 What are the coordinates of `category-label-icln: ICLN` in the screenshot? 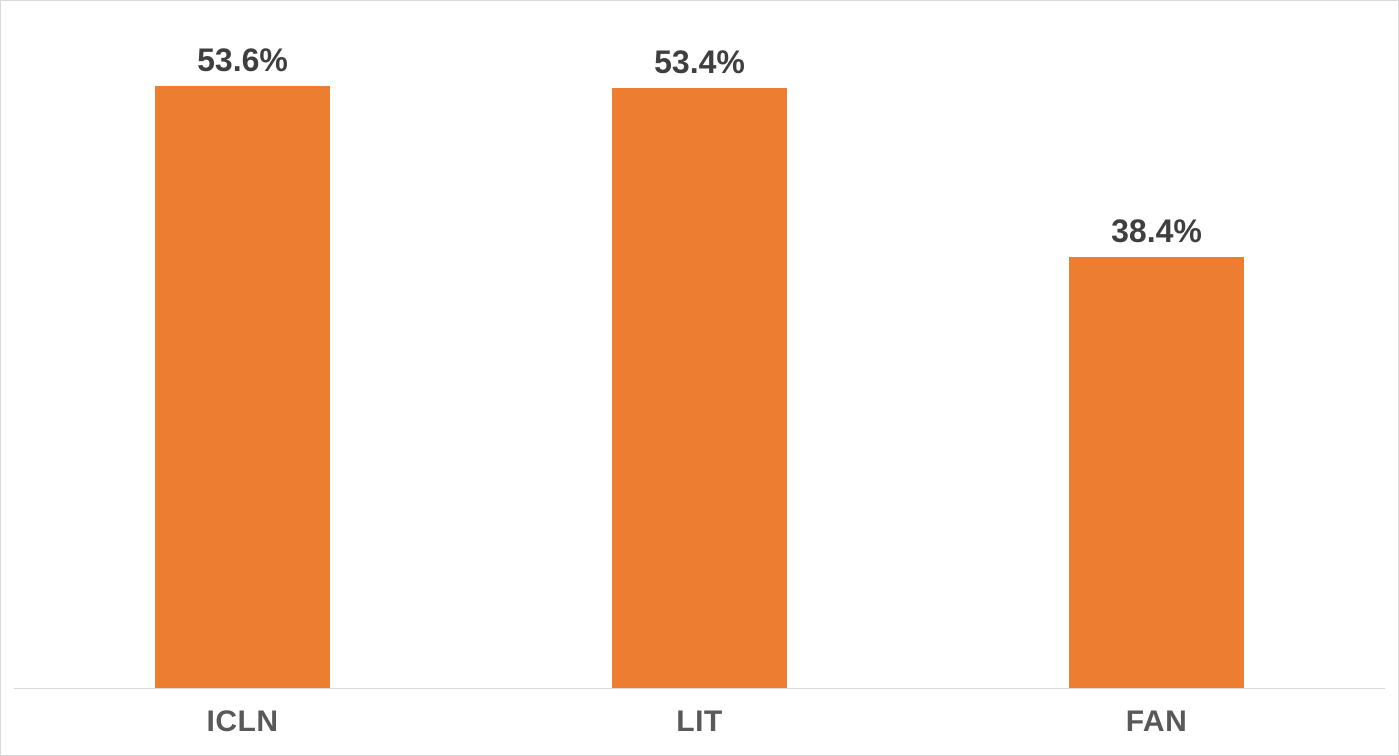 It's located at (242, 721).